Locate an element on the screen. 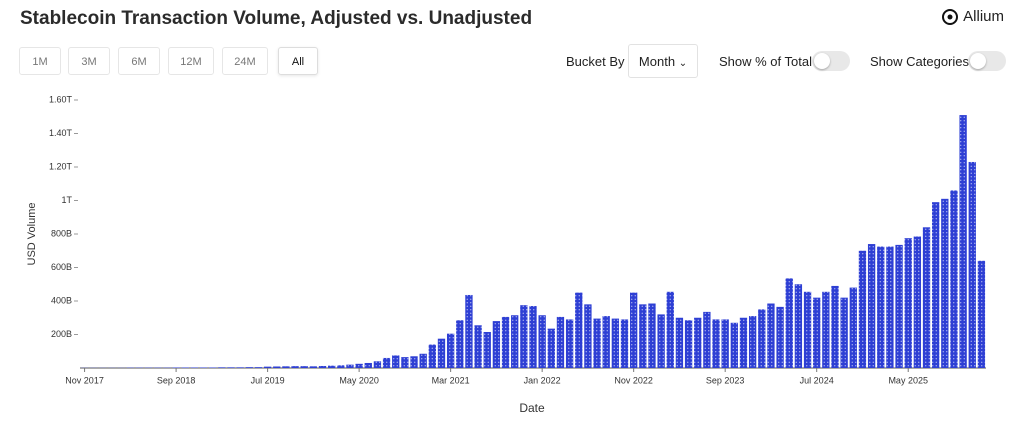  y-tick-label: 1.40T is located at coordinates (61, 133).